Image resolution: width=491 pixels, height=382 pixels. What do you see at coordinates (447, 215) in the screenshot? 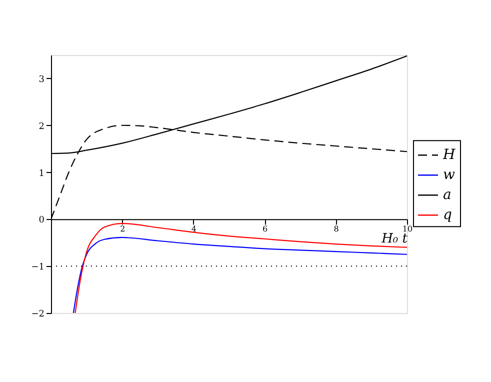
I see `legend-label: q` at bounding box center [447, 215].